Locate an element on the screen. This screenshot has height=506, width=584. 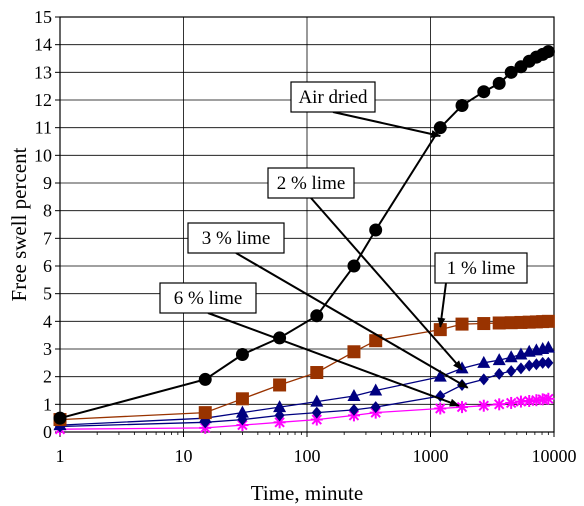
x-tick-label: 100 is located at coordinates (307, 456).